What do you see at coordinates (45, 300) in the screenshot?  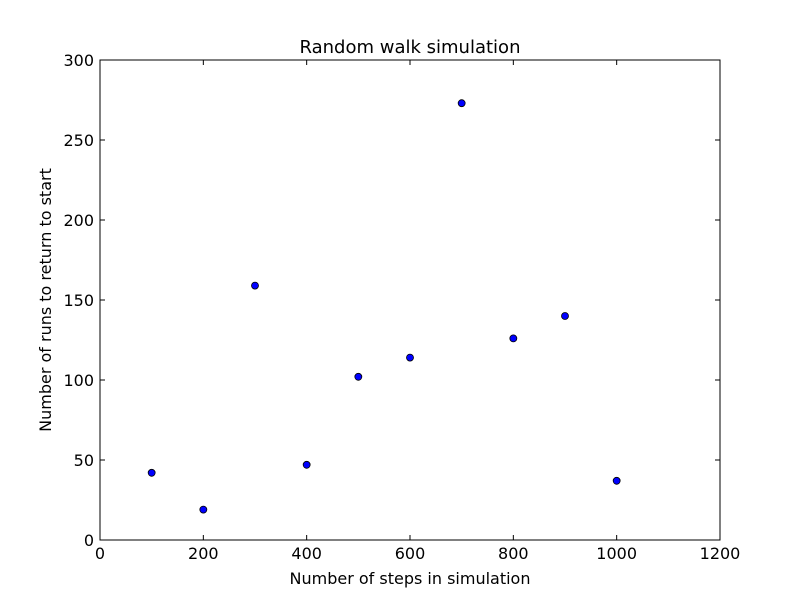 I see `y-axis-label: Number of runs to return to start` at bounding box center [45, 300].